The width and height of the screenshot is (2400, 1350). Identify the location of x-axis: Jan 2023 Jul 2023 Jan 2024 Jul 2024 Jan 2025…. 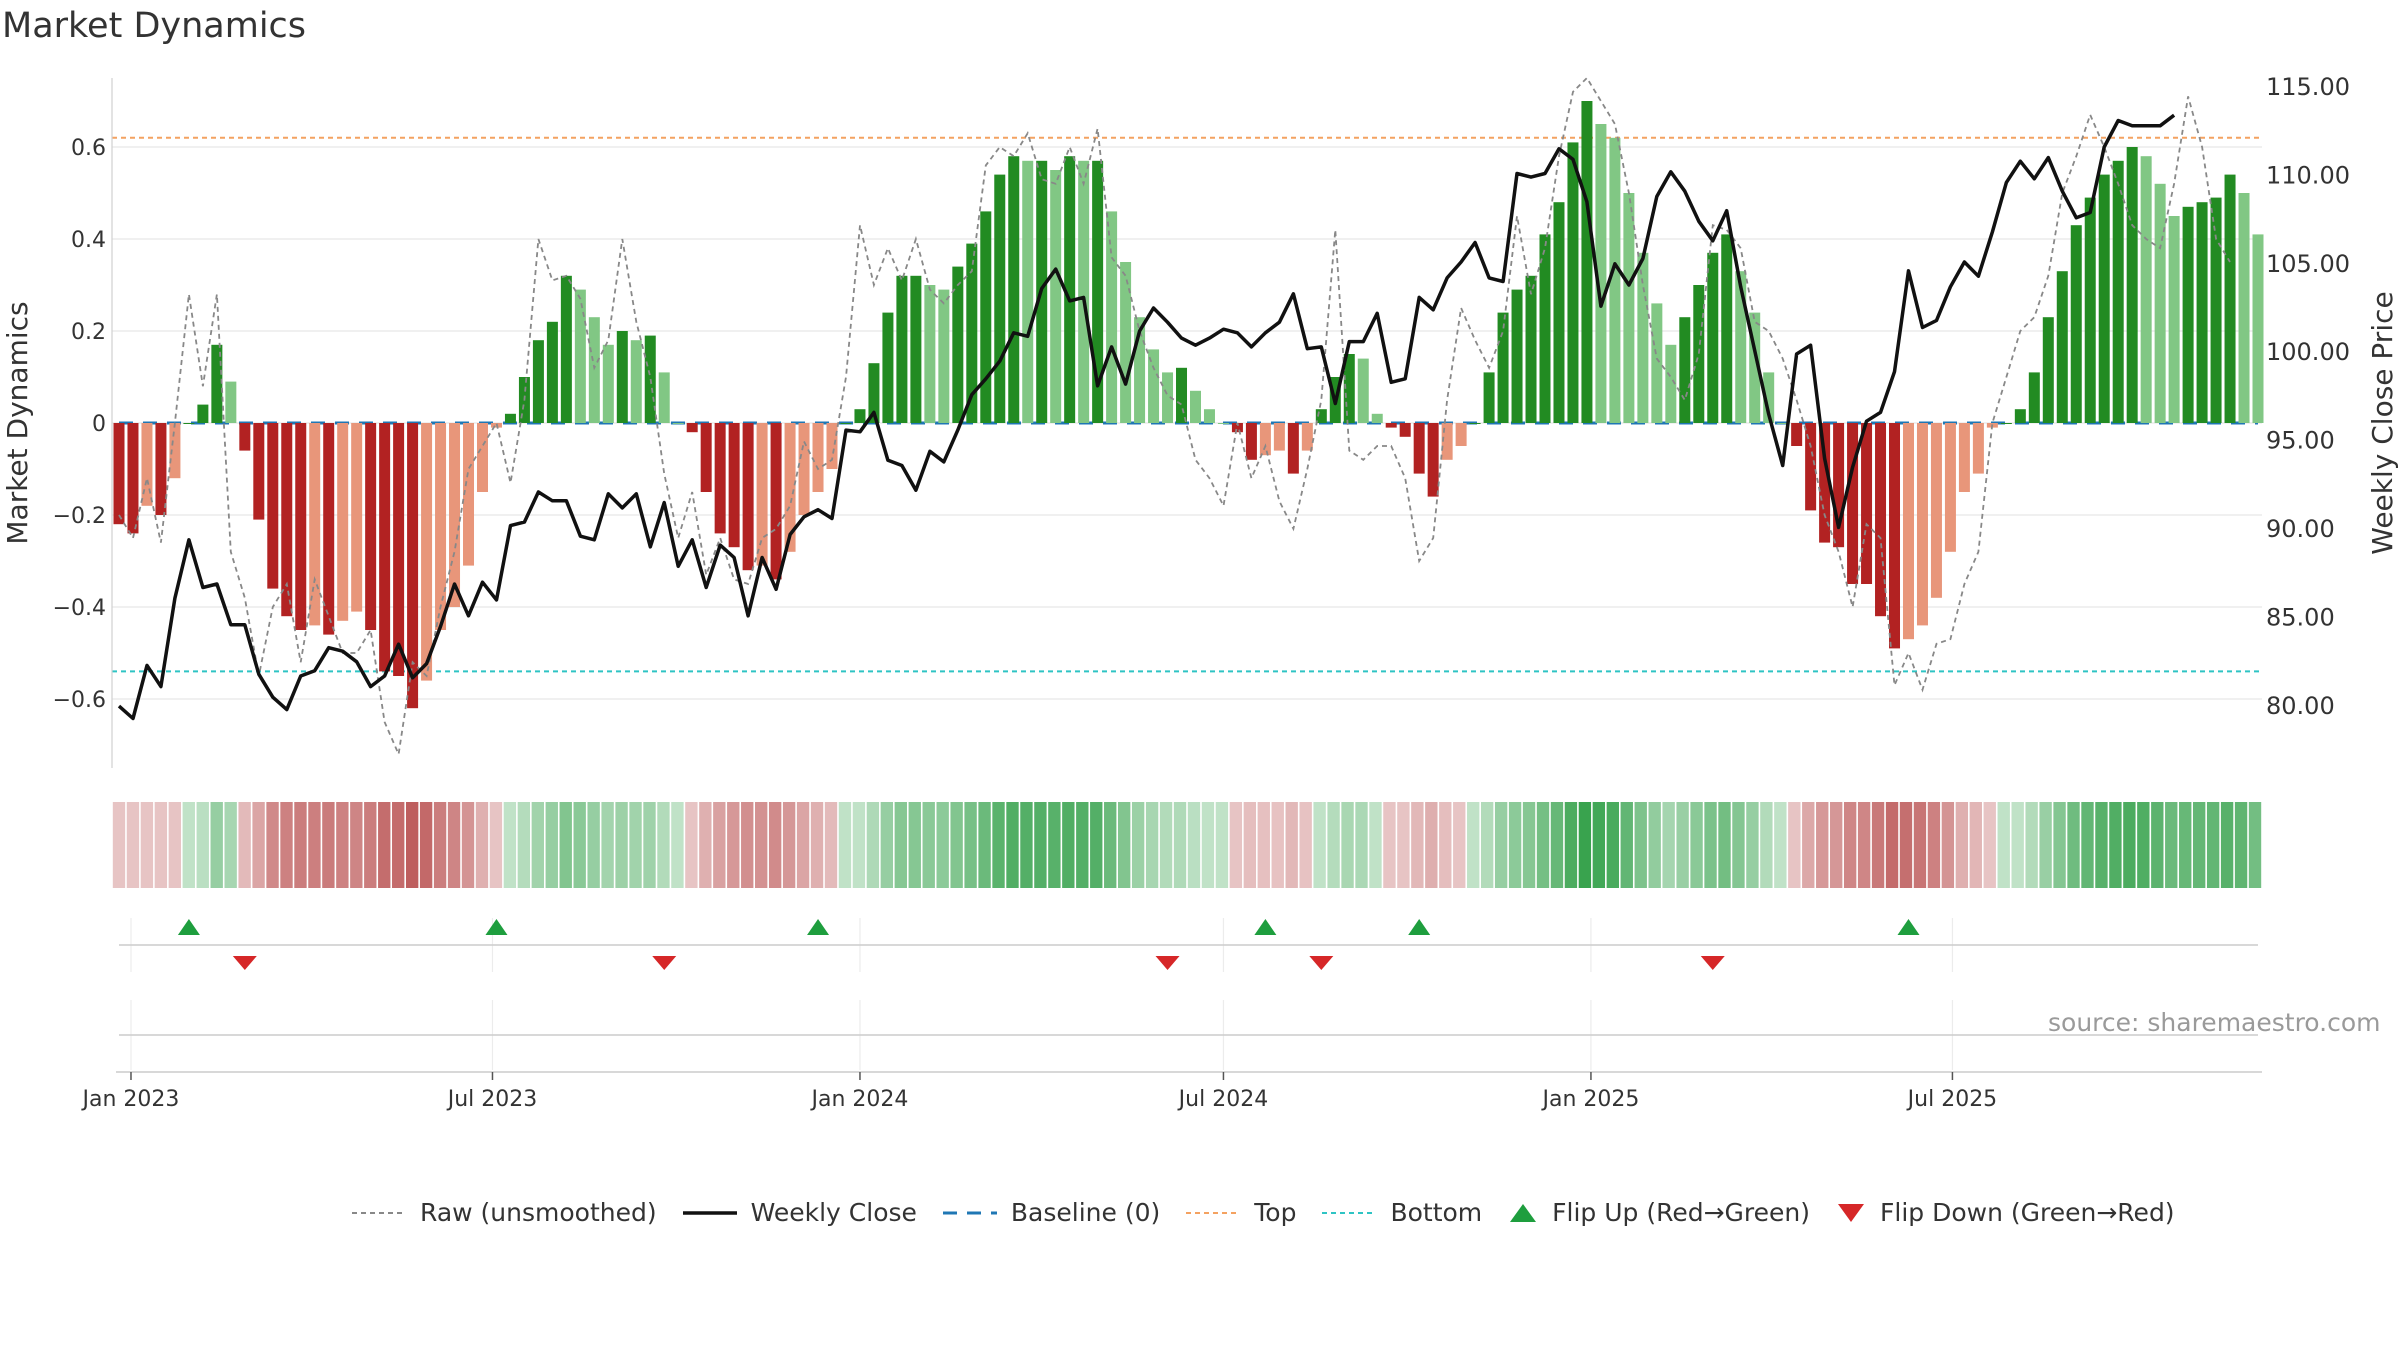
(1171, 1091).